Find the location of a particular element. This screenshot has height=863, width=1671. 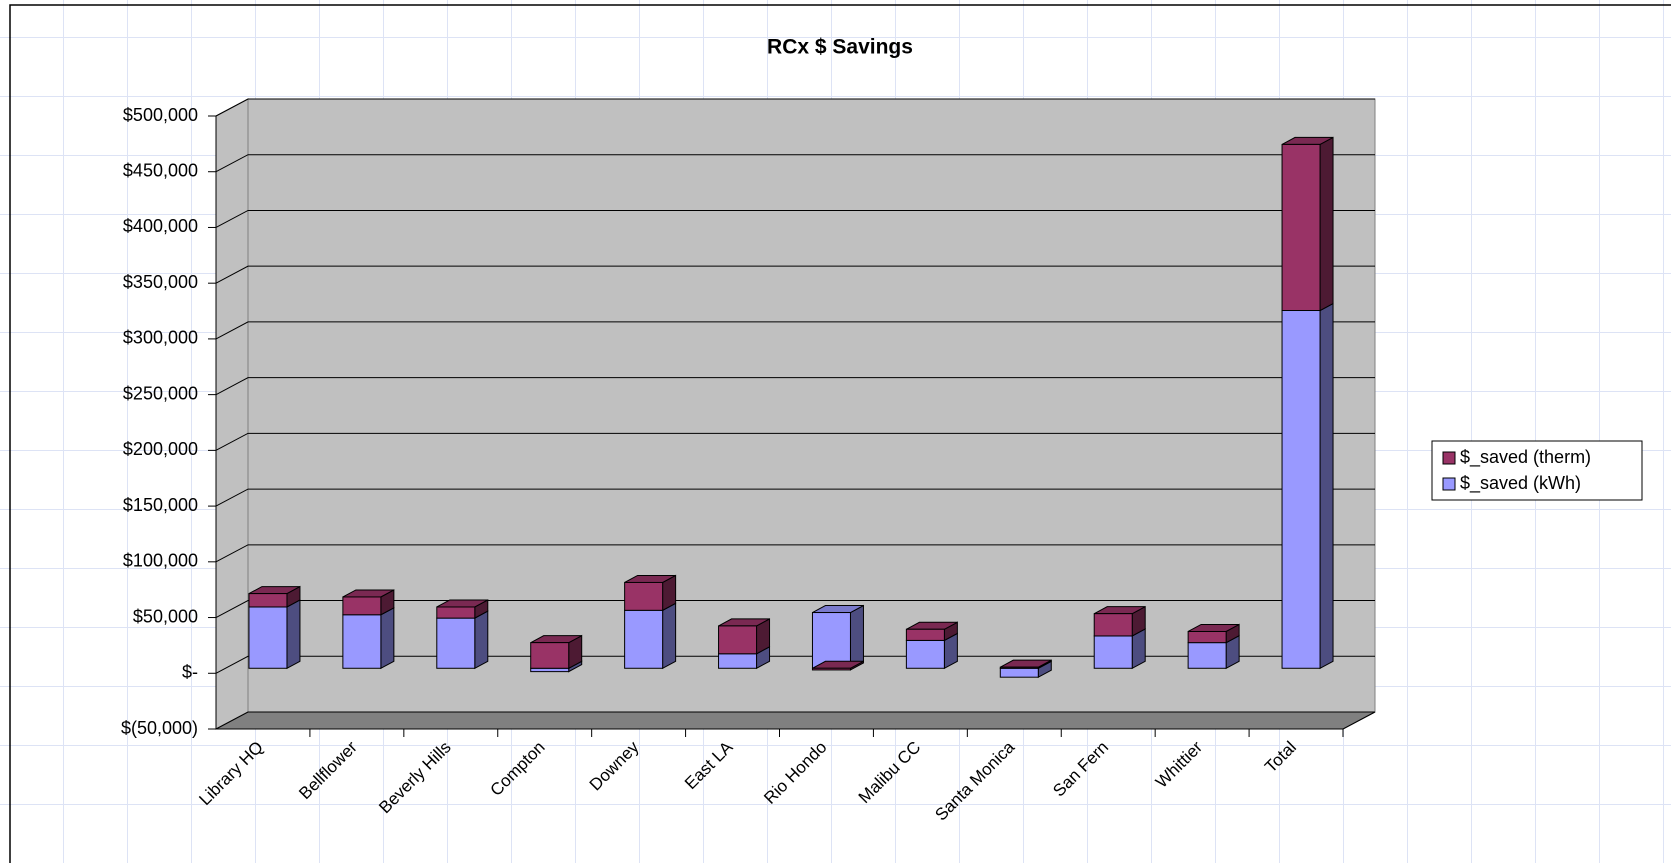

legend-box is located at coordinates (1537, 470).